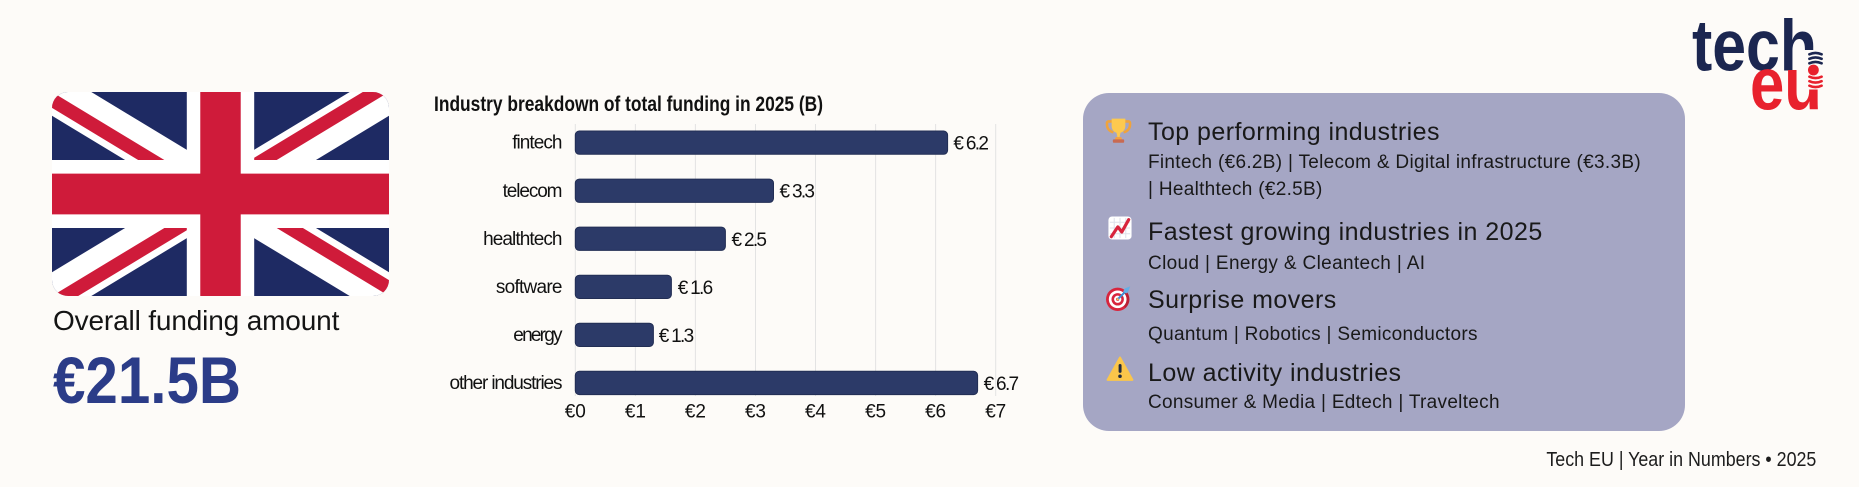  What do you see at coordinates (695, 412) in the screenshot?
I see `svg-text: € 2` at bounding box center [695, 412].